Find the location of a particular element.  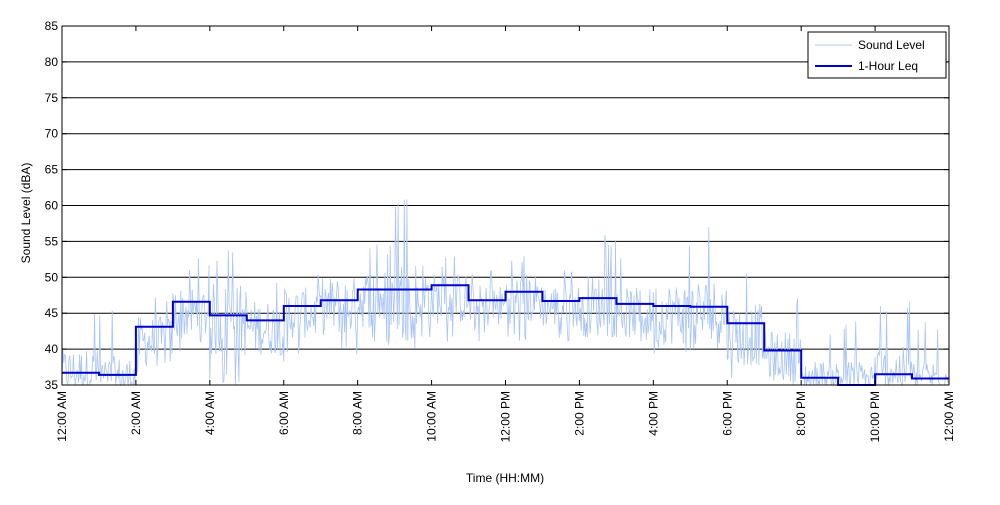

x-axis-label: Time (HH:MM) is located at coordinates (505, 478).